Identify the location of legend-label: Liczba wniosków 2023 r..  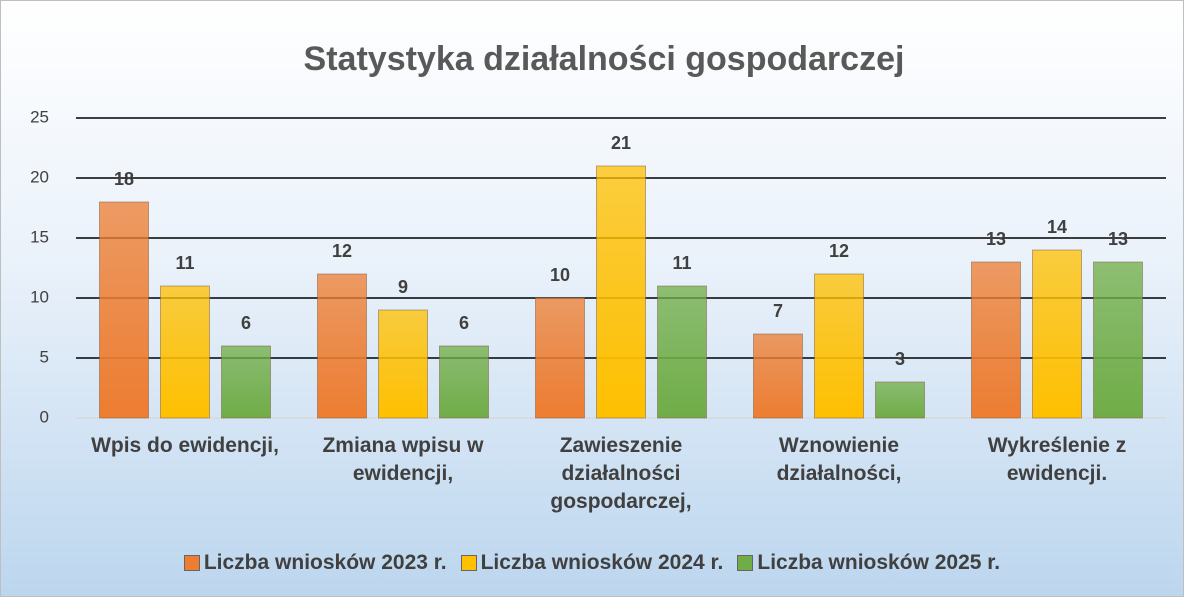
(325, 562).